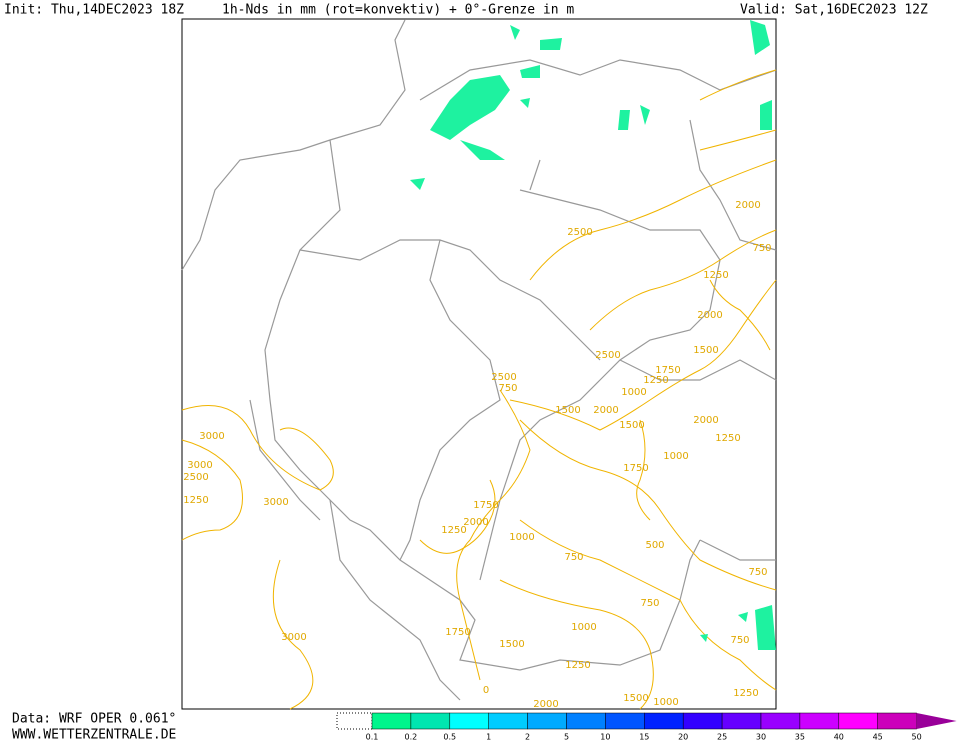  Describe the element at coordinates (644, 737) in the screenshot. I see `legend-label: 15` at that location.